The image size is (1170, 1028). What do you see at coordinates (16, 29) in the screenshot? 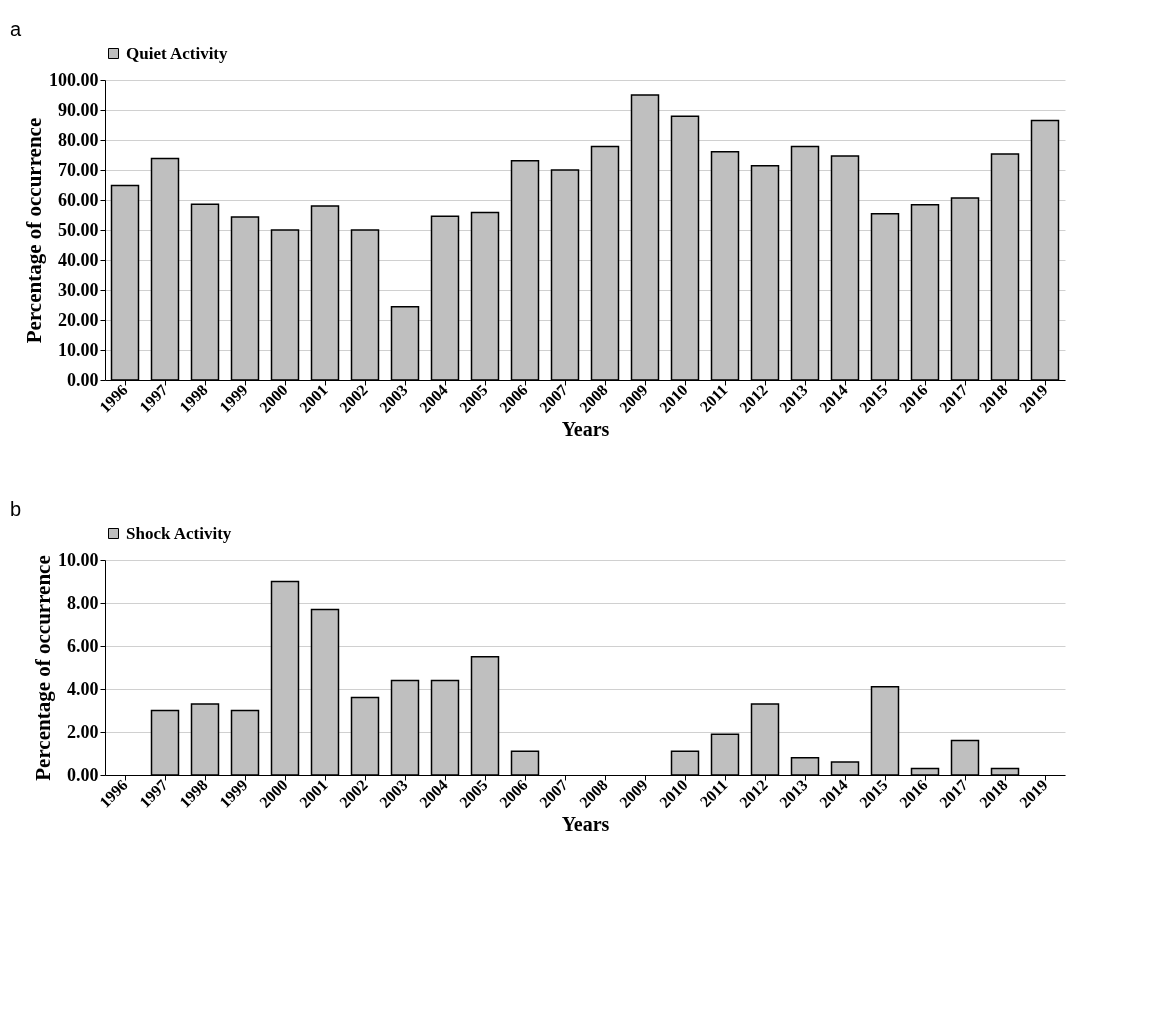
I see `text: a` at bounding box center [16, 29].